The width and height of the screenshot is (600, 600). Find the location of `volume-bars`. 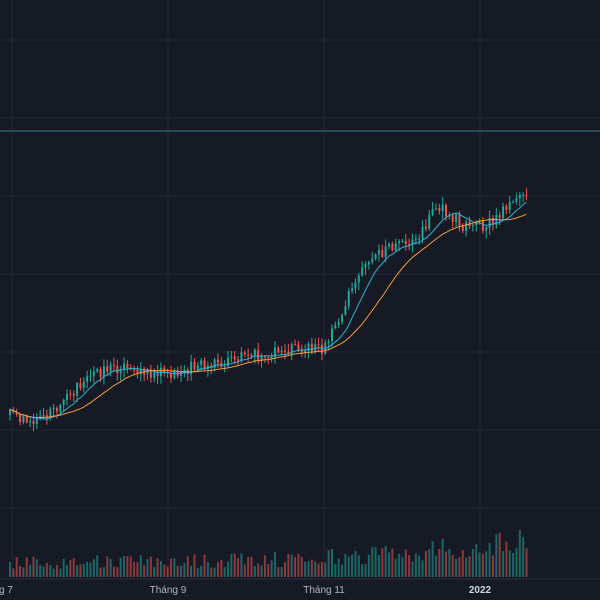

volume-bars is located at coordinates (268, 553).